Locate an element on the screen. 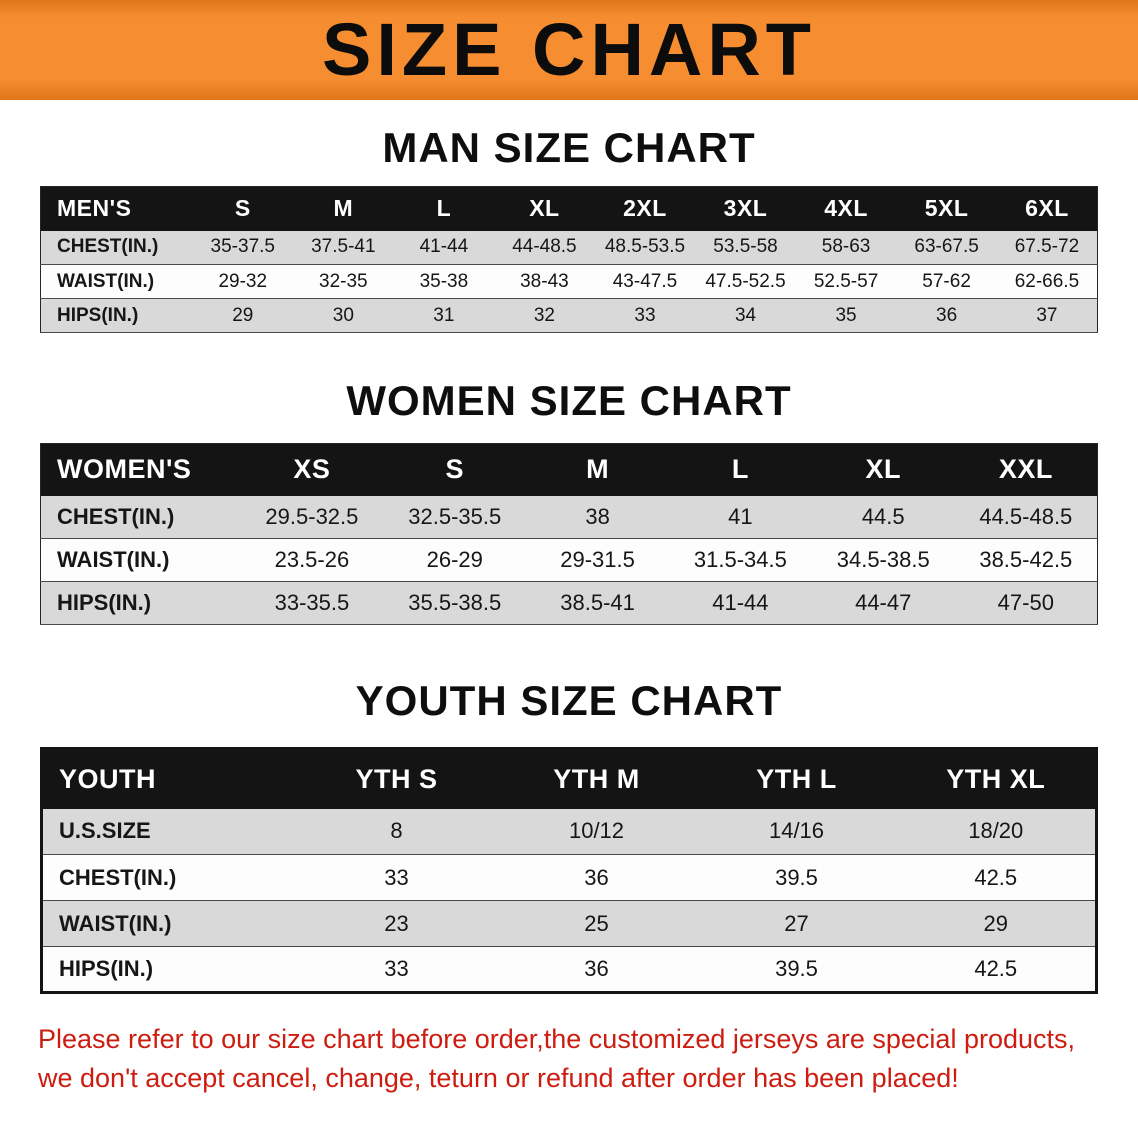  measurement-row: HIPS(IN.) 29 30 31 32 33 34 35 36 37 is located at coordinates (569, 315).